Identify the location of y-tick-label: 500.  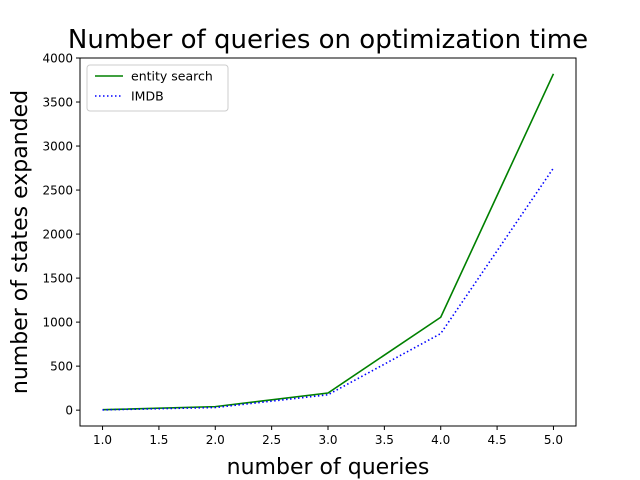
(61, 367).